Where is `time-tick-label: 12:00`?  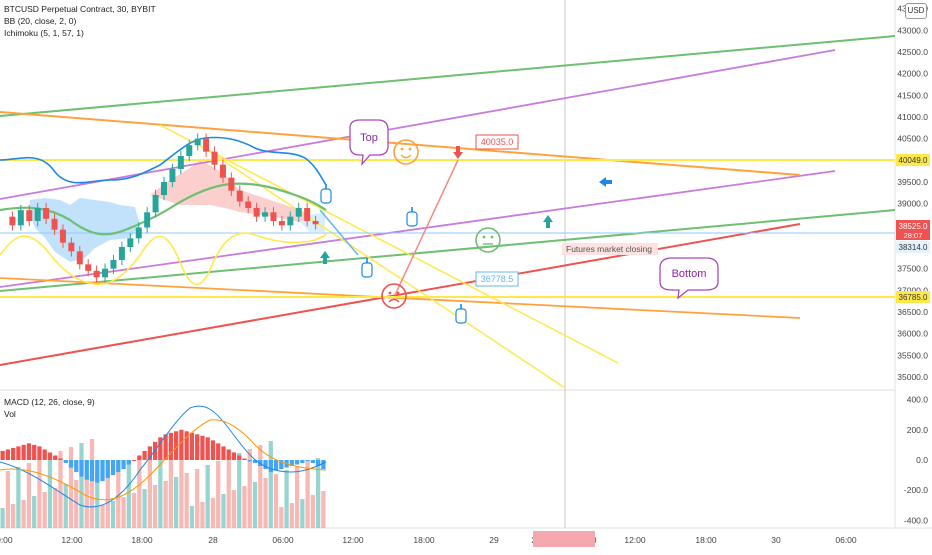
time-tick-label: 12:00 is located at coordinates (635, 540).